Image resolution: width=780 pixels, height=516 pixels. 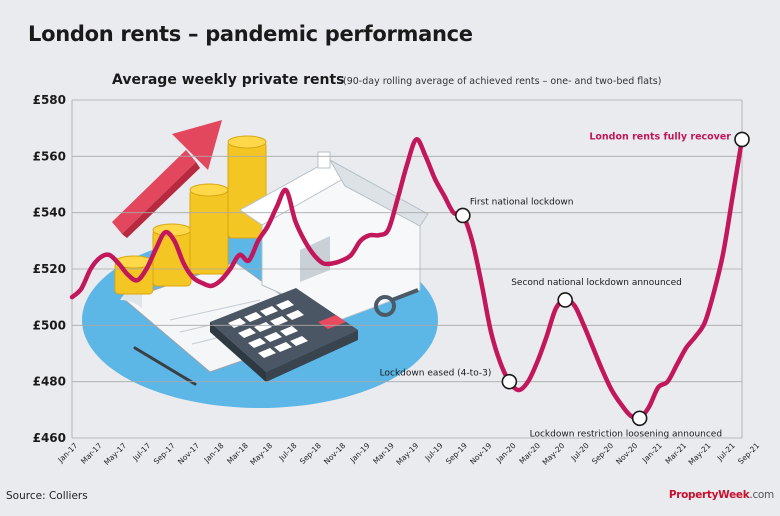 What do you see at coordinates (626, 453) in the screenshot?
I see `x-tick-label: Nov-20` at bounding box center [626, 453].